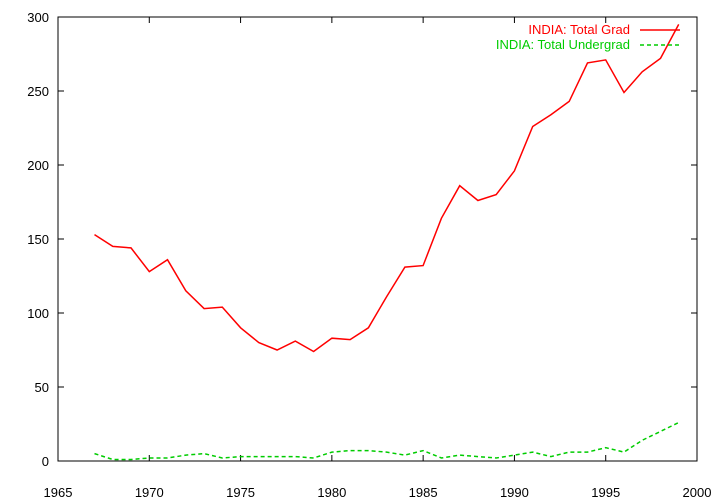 This screenshot has width=720, height=504. I want to click on y-tick-label: 0, so click(45, 461).